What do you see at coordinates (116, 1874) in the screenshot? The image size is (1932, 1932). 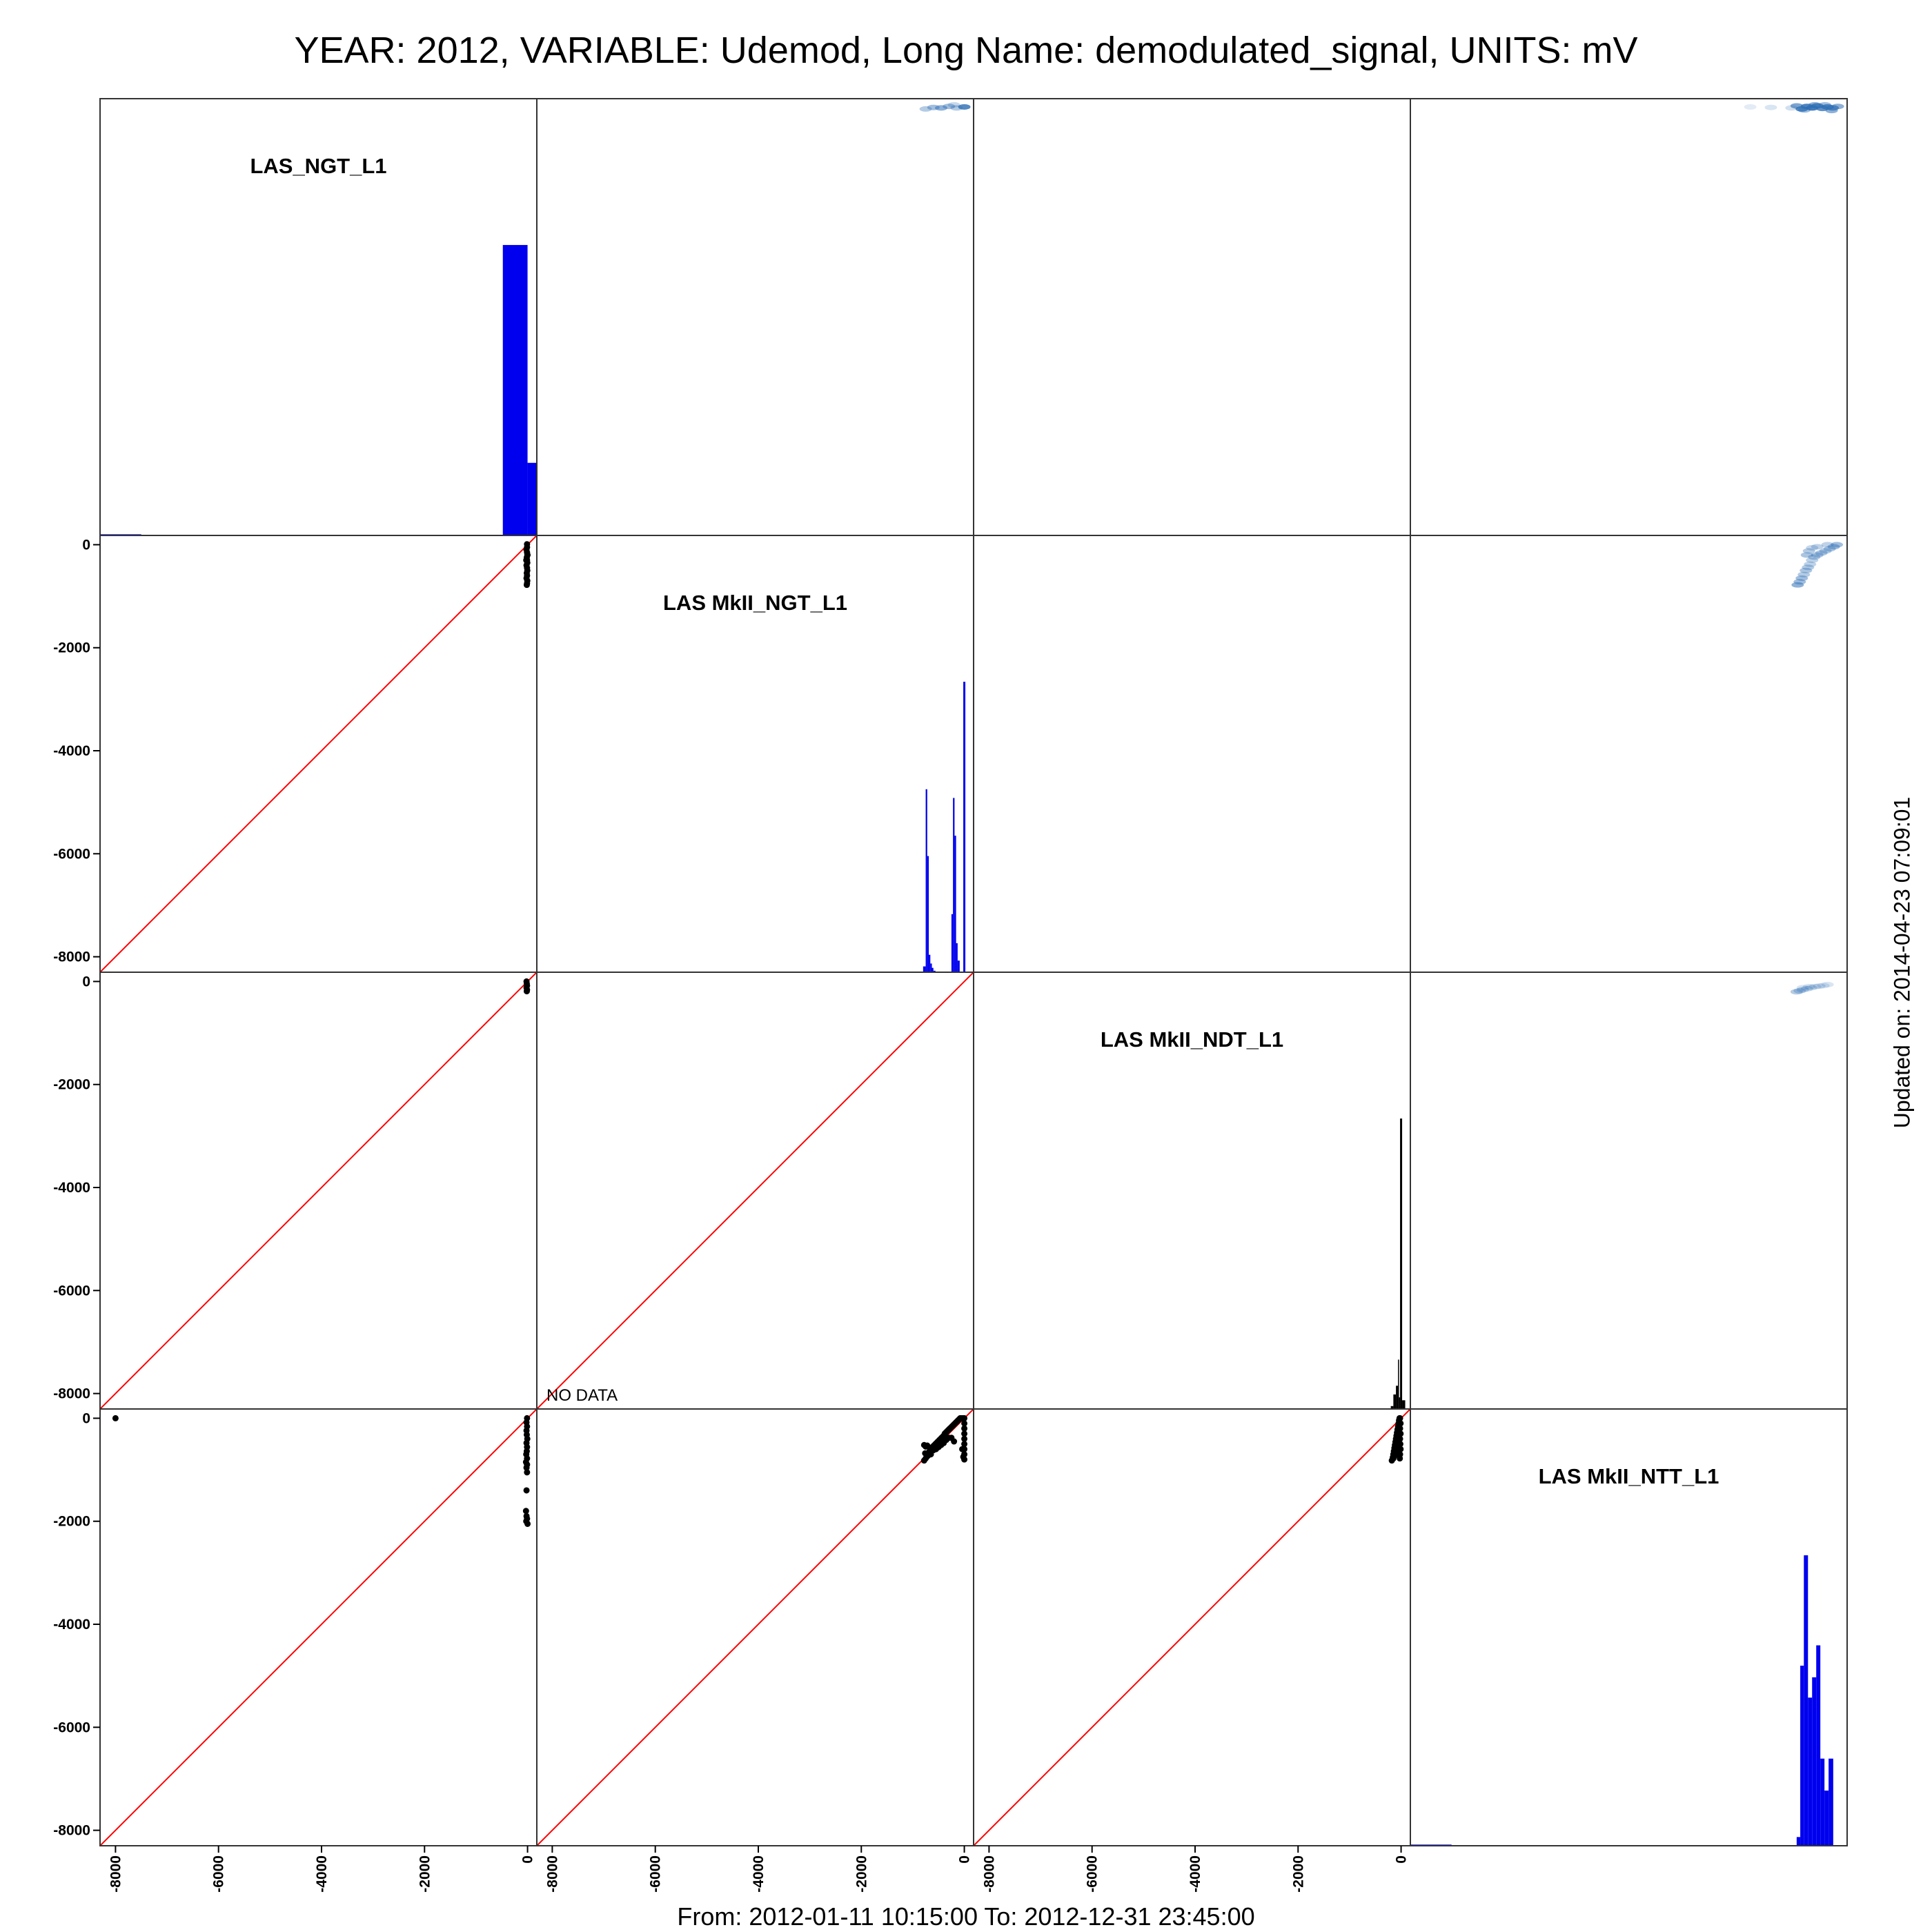 I see `x-tick-label: -8000` at bounding box center [116, 1874].